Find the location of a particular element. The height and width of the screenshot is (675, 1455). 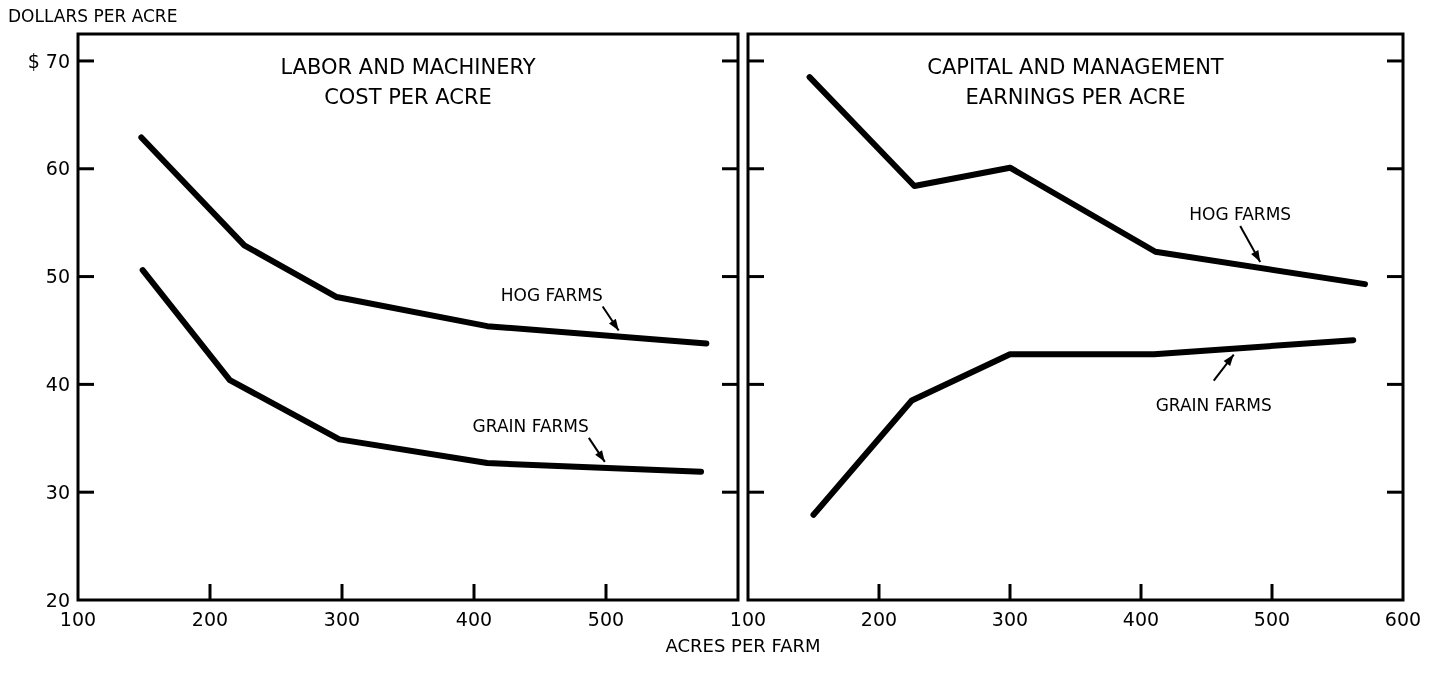

x-axis-title: ACRES PER FARM is located at coordinates (743, 645).